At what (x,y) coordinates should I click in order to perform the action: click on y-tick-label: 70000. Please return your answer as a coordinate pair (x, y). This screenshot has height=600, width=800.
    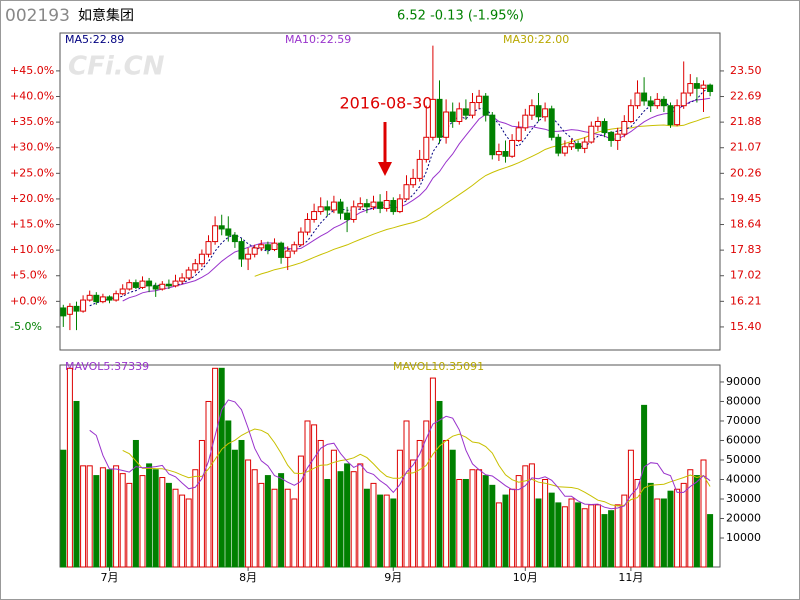
    Looking at the image, I should click on (743, 420).